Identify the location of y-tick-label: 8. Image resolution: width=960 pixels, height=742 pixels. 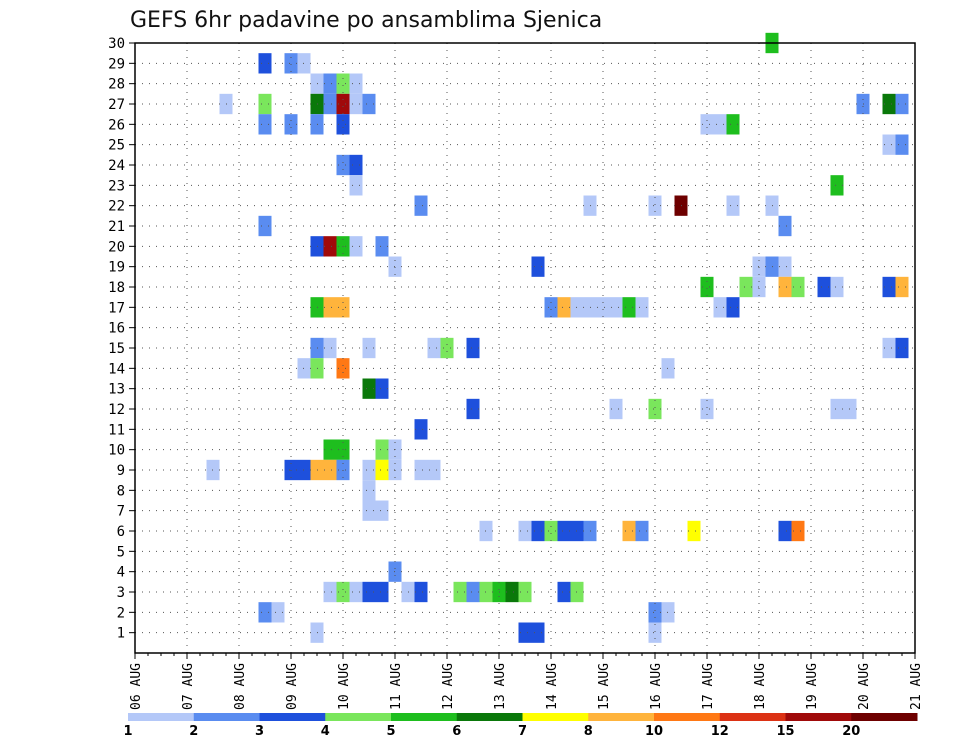
(121, 491).